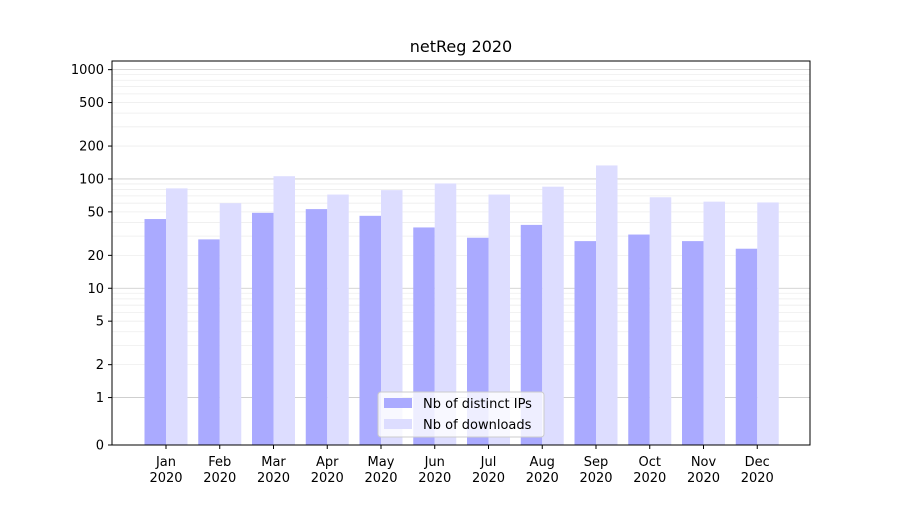  I want to click on y-tick-label: 1000, so click(87, 70).